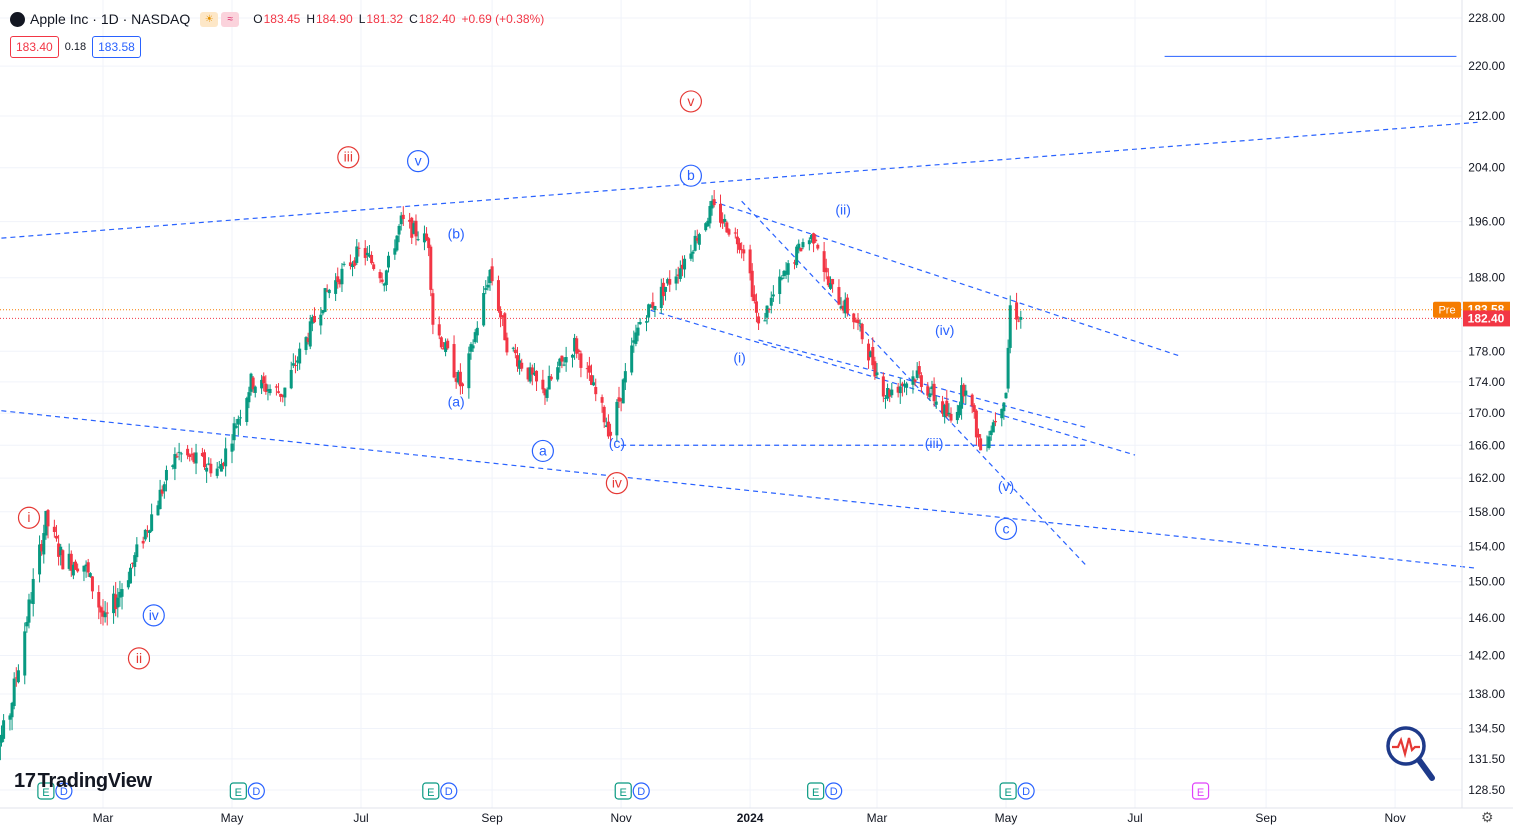  Describe the element at coordinates (1410, 756) in the screenshot. I see `chart-search-icon` at that location.